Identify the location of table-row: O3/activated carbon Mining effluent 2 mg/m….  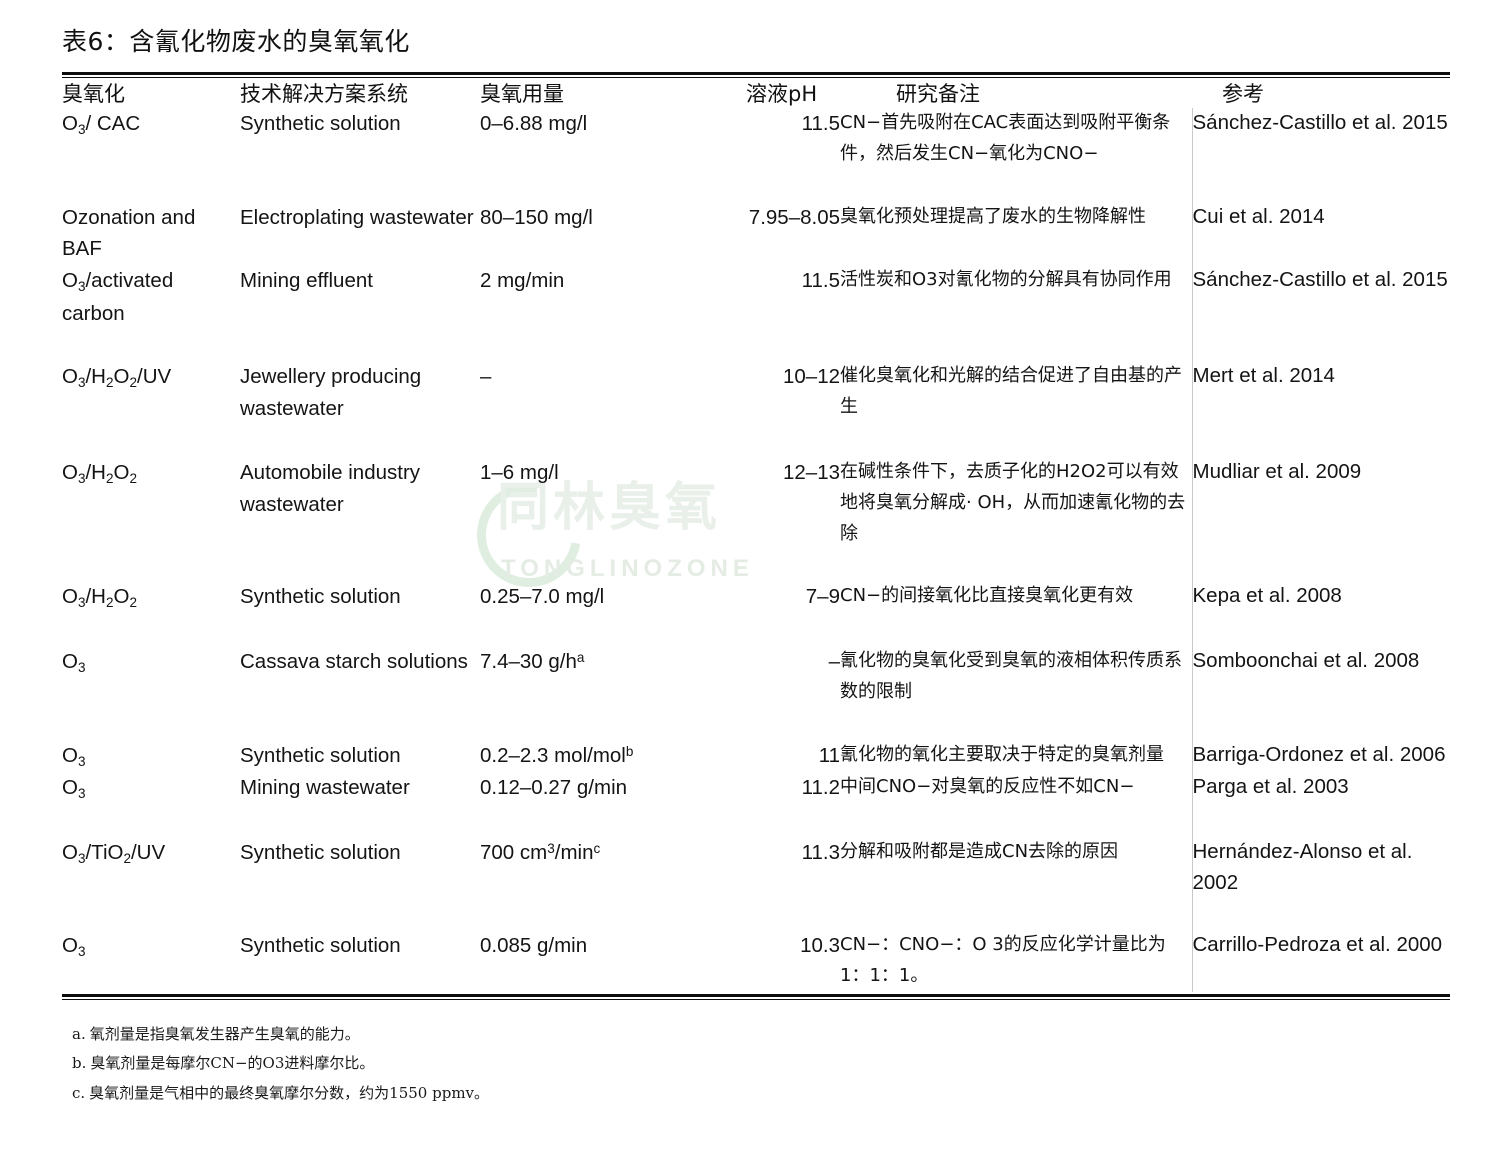
(756, 297).